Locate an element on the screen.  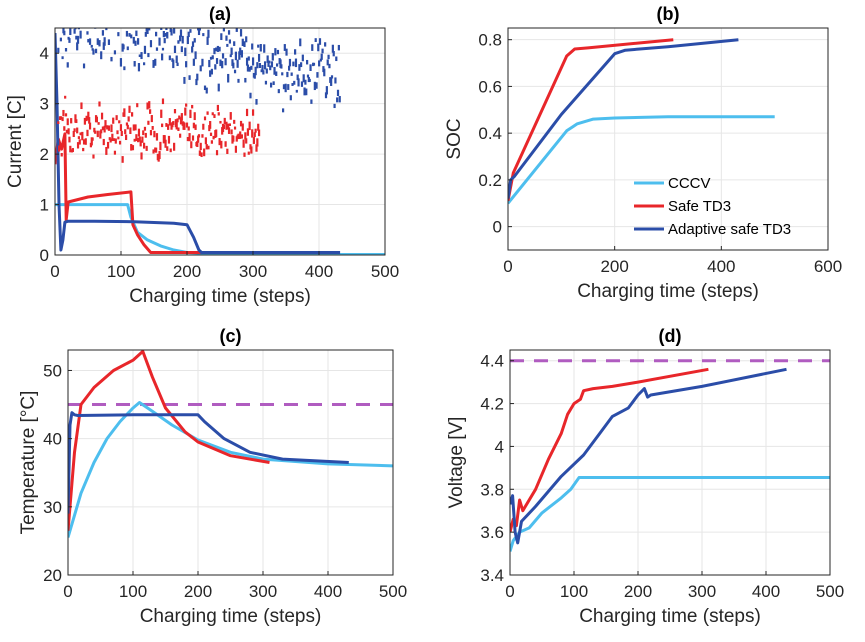
y-axis-label: Current [C] is located at coordinates (15, 141).